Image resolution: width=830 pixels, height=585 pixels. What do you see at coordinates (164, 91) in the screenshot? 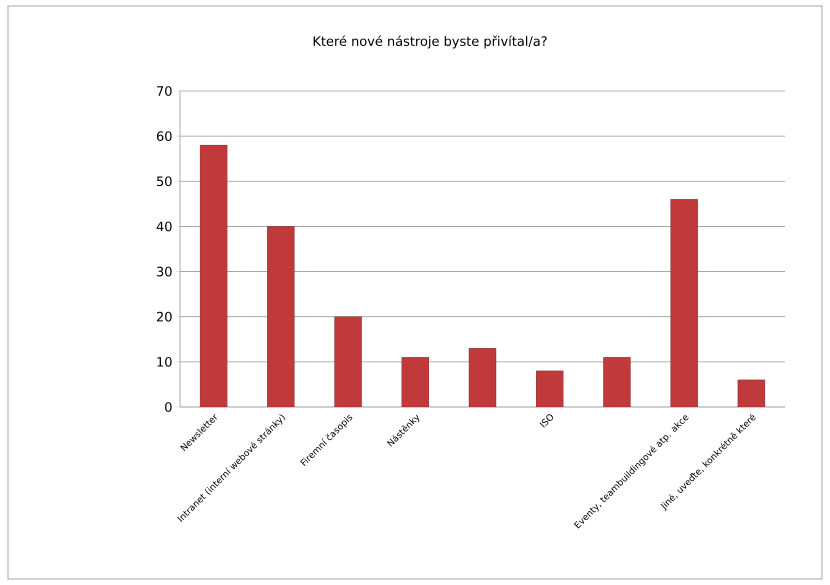
I see `y-tick-label: 70` at bounding box center [164, 91].